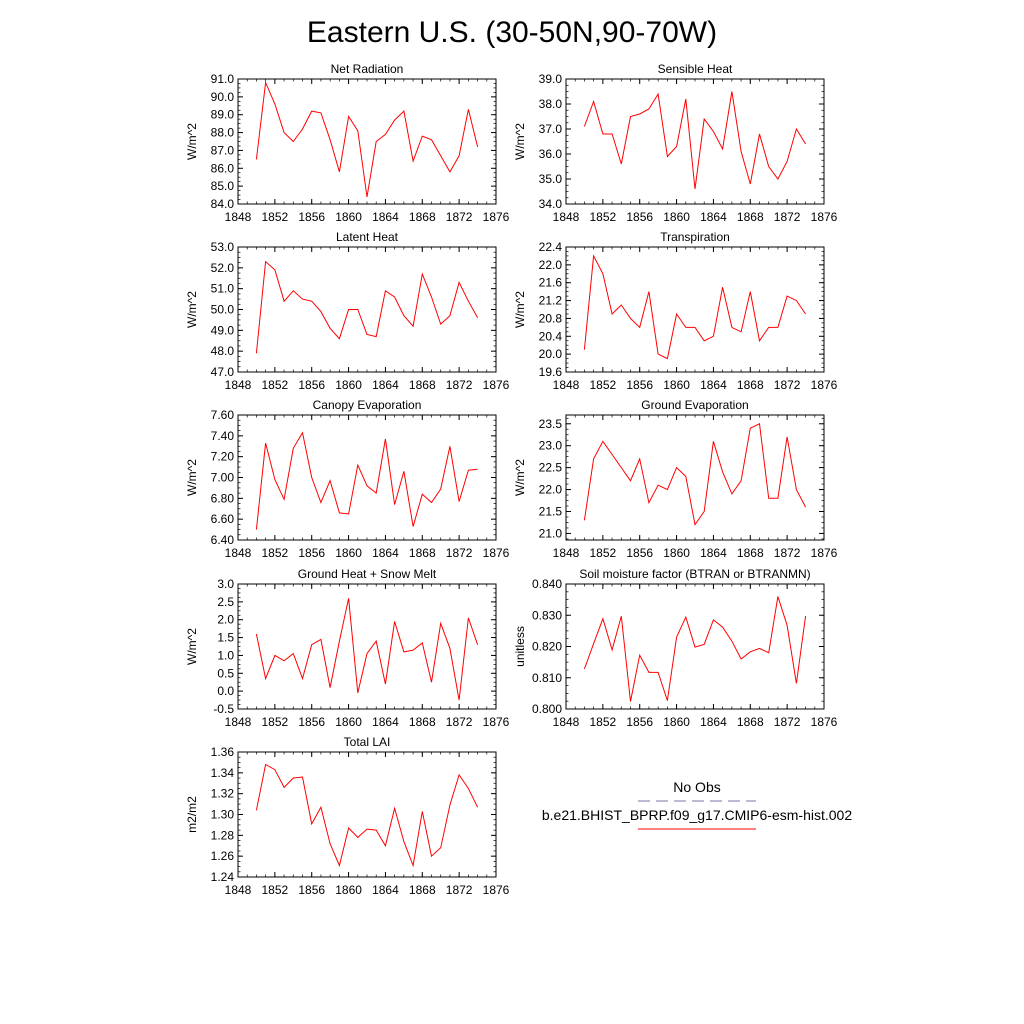 The height and width of the screenshot is (1024, 1024). I want to click on y-tick-label: 21.2, so click(551, 301).